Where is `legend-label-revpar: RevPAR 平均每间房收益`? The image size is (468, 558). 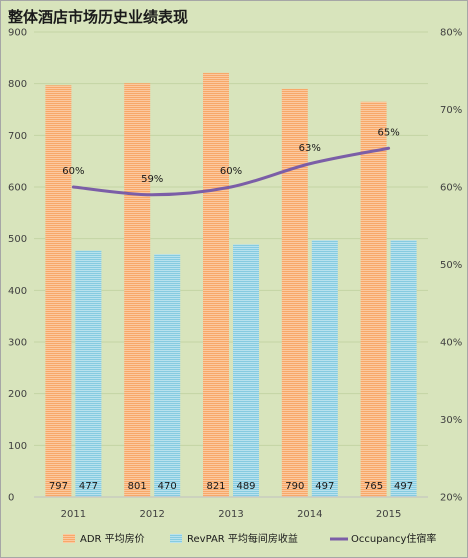 legend-label-revpar: RevPAR 平均每间房收益 is located at coordinates (242, 538).